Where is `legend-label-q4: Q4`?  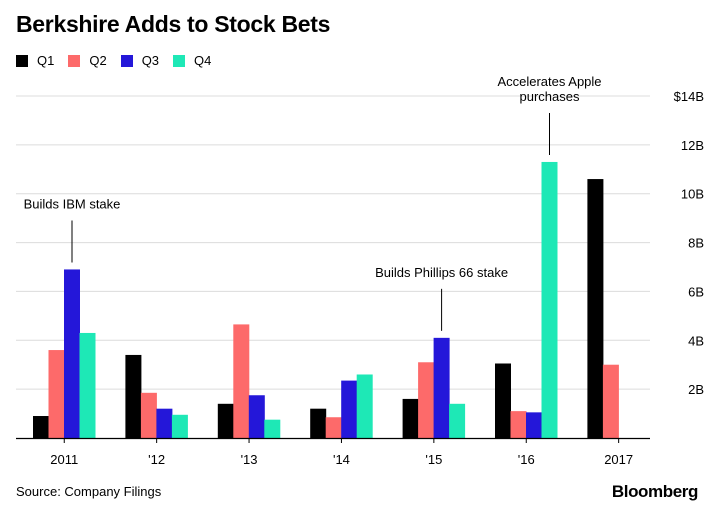 legend-label-q4: Q4 is located at coordinates (203, 60).